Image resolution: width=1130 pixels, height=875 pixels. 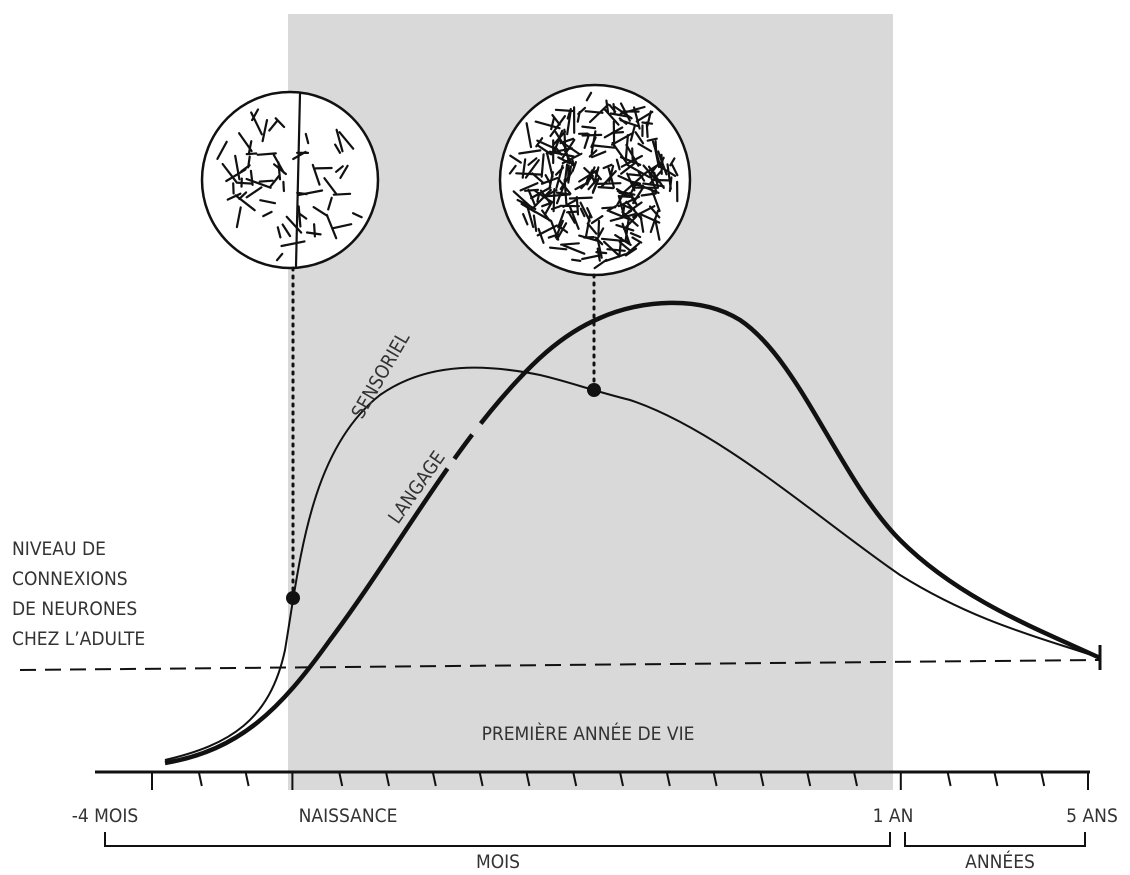 What do you see at coordinates (497, 839) in the screenshot?
I see `range-bracket` at bounding box center [497, 839].